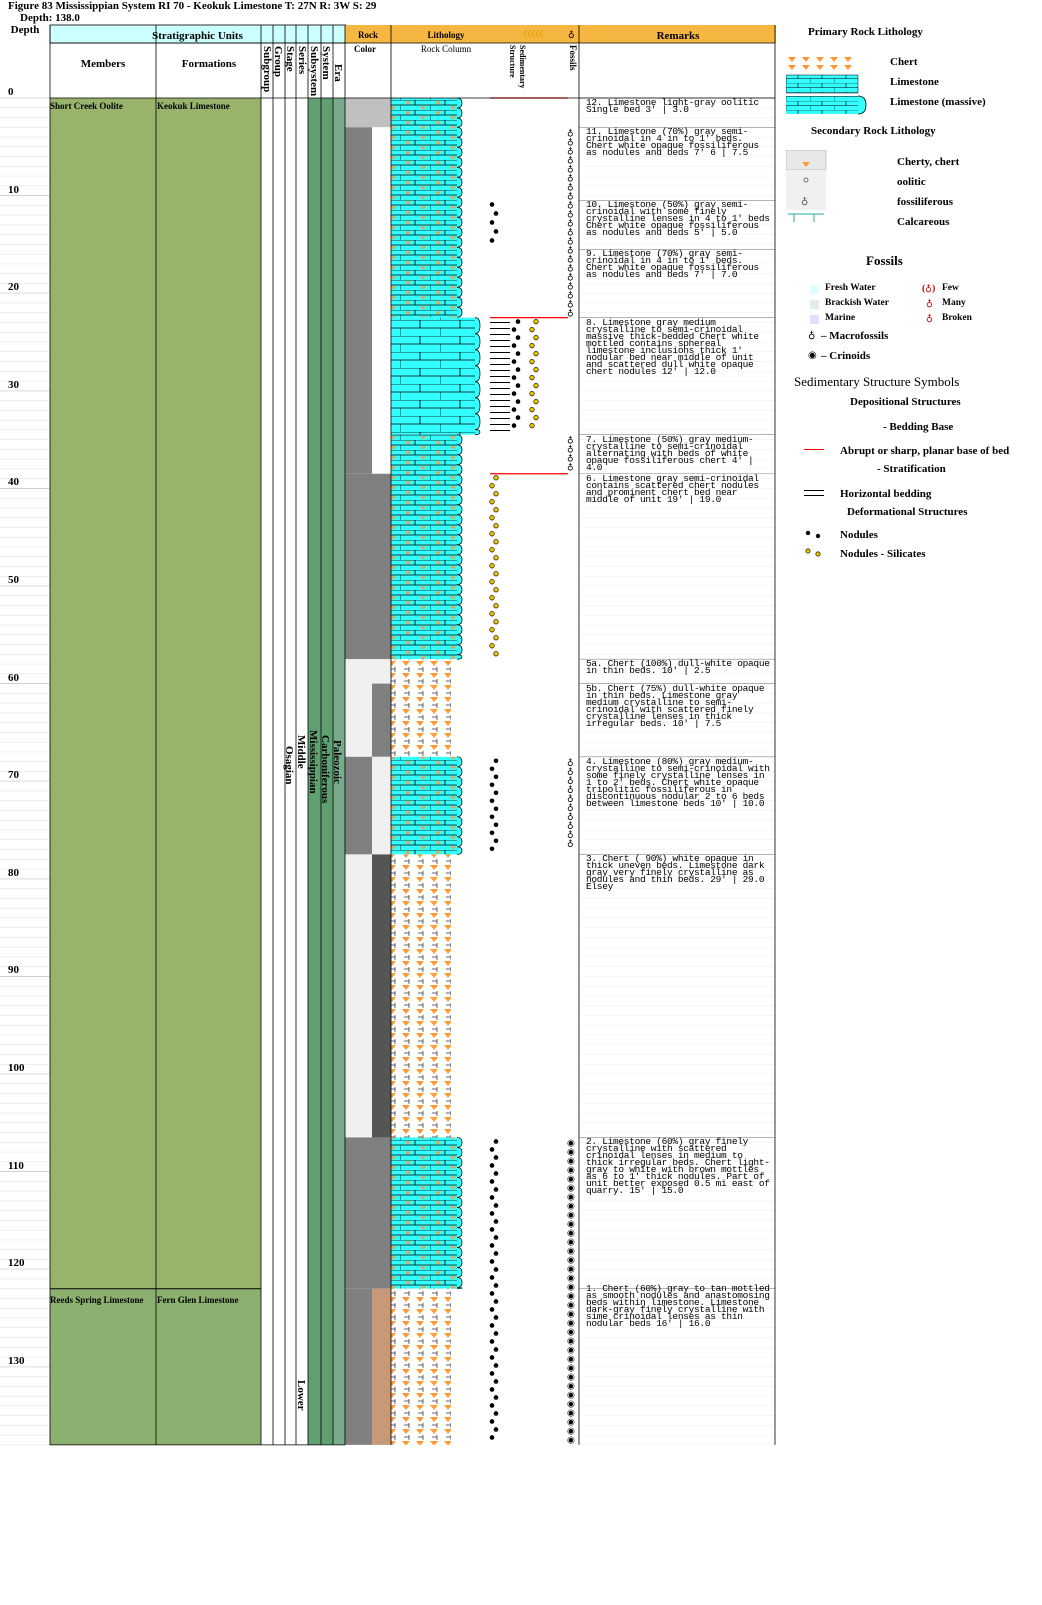 The width and height of the screenshot is (1042, 1605). I want to click on legend-bedding-base: - Bedding Base, so click(918, 427).